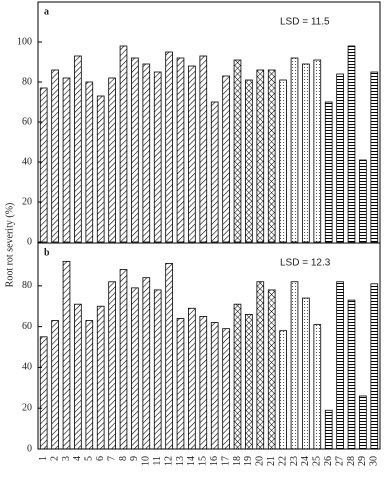 This screenshot has height=500, width=385. What do you see at coordinates (271, 461) in the screenshot?
I see `x-tick-label: 21` at bounding box center [271, 461].